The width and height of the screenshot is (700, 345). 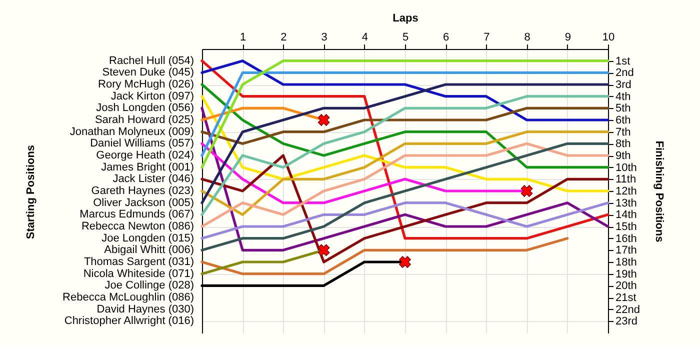 I want to click on series-label: Steven Duke (045), so click(x=148, y=72).